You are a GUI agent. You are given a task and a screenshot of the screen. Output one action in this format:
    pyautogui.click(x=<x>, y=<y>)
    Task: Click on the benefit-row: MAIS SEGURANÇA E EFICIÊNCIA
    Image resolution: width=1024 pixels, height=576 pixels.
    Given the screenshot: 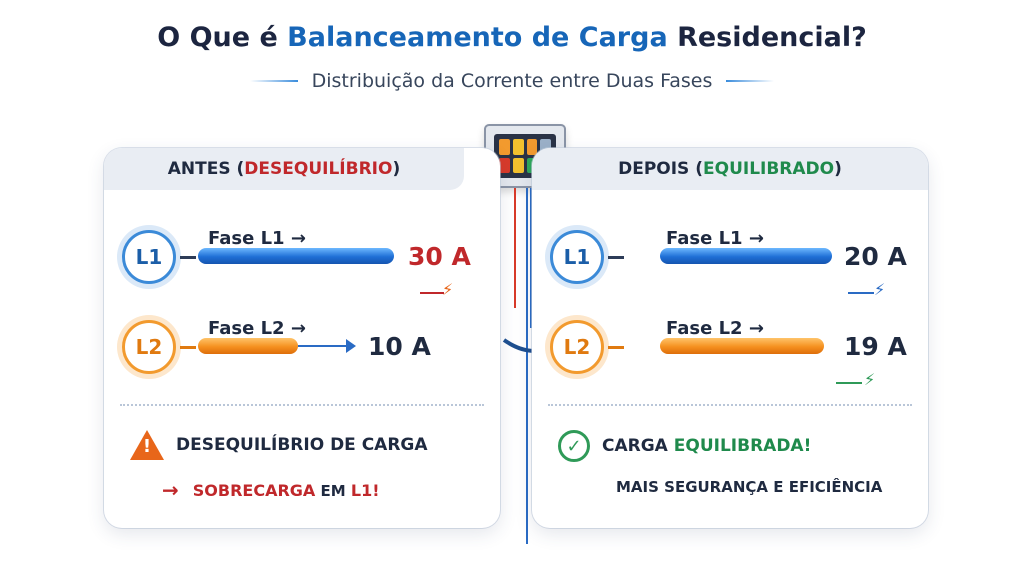 What is the action you would take?
    pyautogui.click(x=749, y=487)
    